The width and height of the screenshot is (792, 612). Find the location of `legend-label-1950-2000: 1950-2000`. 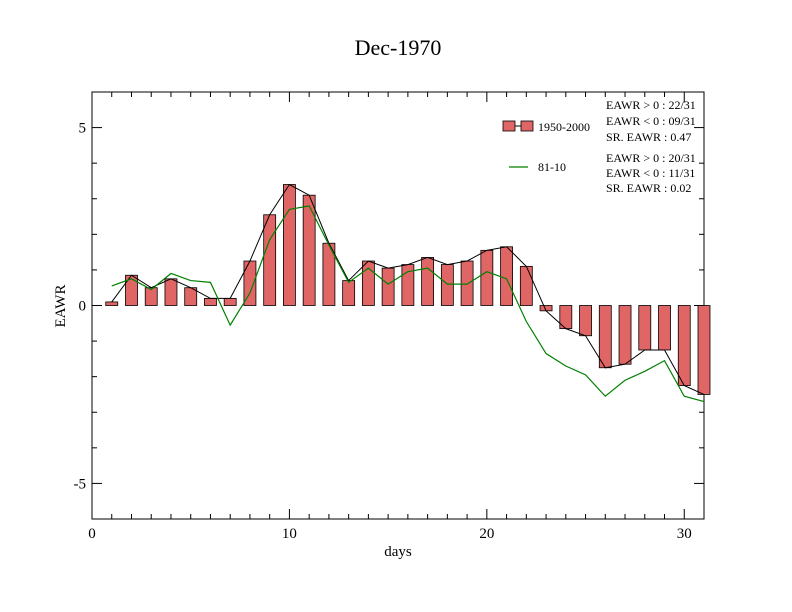

legend-label-1950-2000: 1950-2000 is located at coordinates (564, 127).